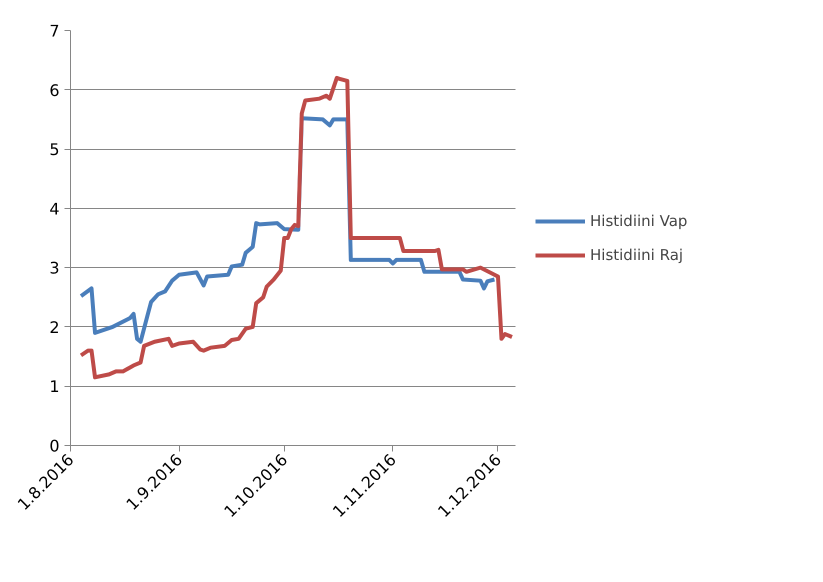 The height and width of the screenshot is (582, 823). I want to click on y-tick-label: 1, so click(54, 386).